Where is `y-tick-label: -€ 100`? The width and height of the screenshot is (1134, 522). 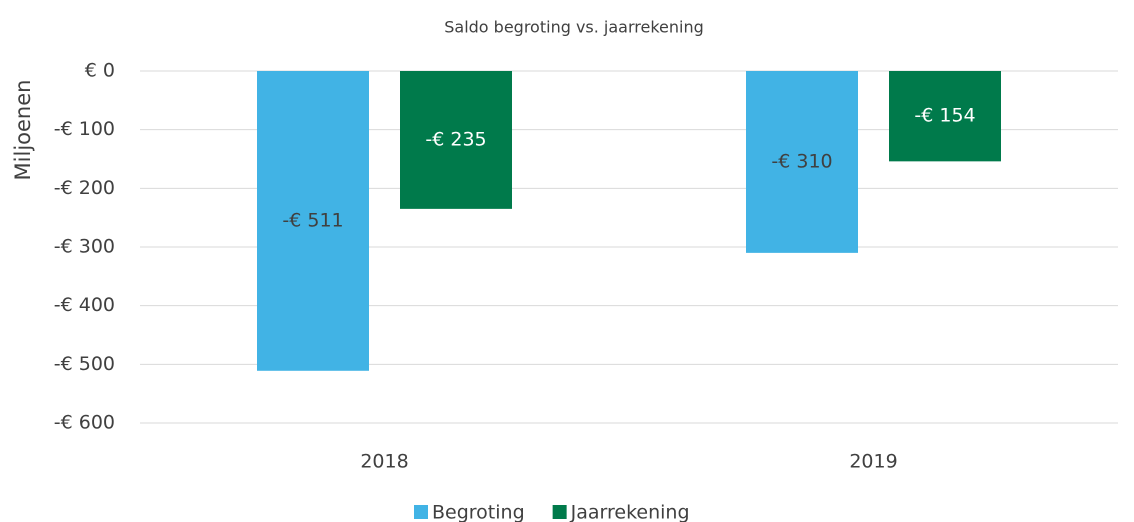
y-tick-label: -€ 100 is located at coordinates (84, 129).